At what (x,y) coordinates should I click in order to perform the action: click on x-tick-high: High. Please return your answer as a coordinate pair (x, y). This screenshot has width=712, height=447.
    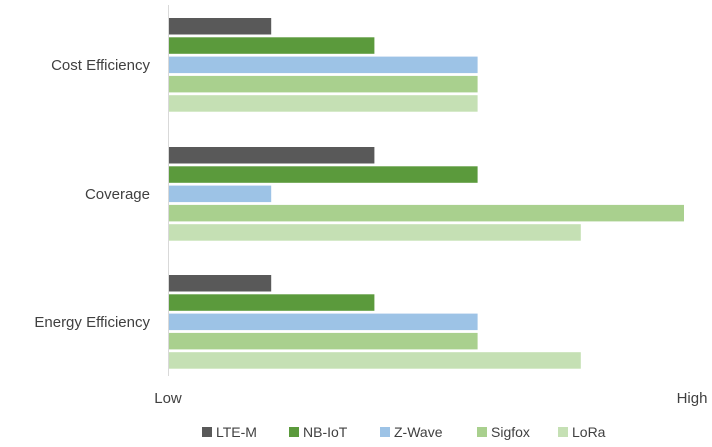
    Looking at the image, I should click on (692, 398).